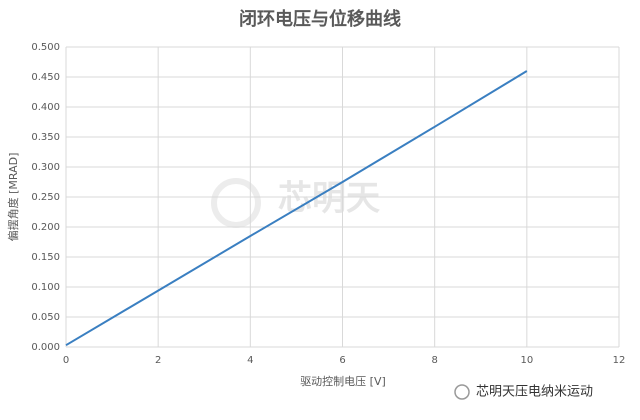 The width and height of the screenshot is (640, 420). What do you see at coordinates (45, 197) in the screenshot?
I see `y-tick-label: 0.250` at bounding box center [45, 197].